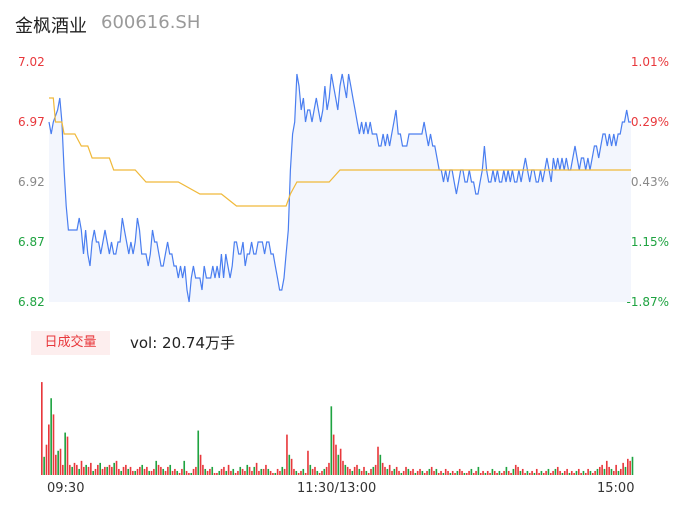  Describe the element at coordinates (31, 182) in the screenshot. I see `y-left-tick: 6.92` at that location.